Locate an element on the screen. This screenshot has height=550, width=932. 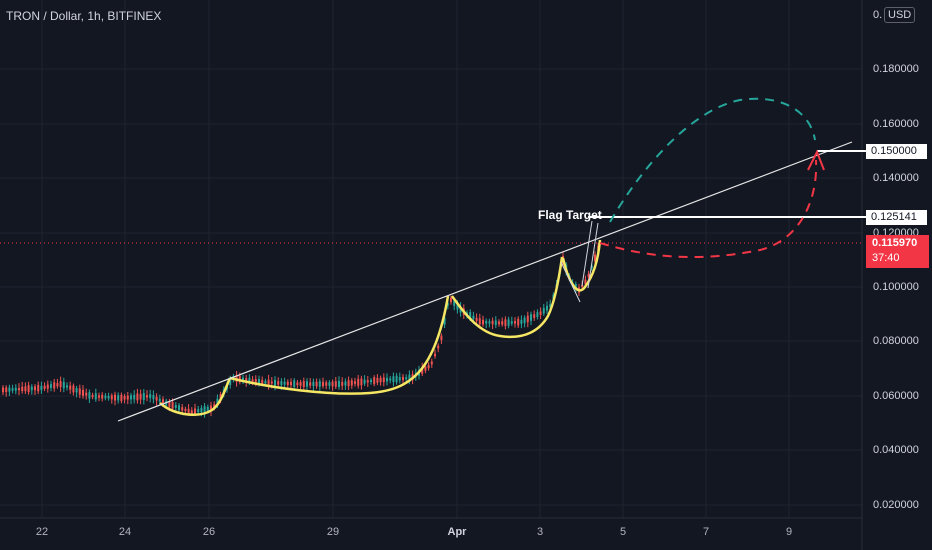
time-label: 22 is located at coordinates (42, 532).